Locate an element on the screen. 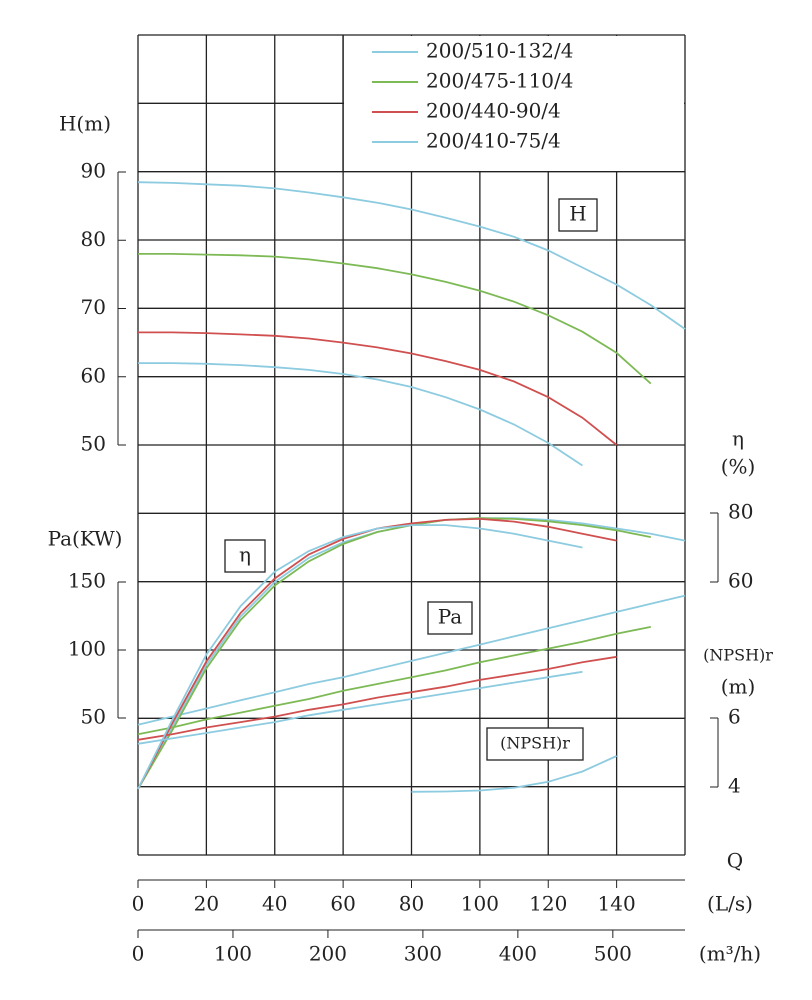  x-tick-label: 140 is located at coordinates (617, 904).